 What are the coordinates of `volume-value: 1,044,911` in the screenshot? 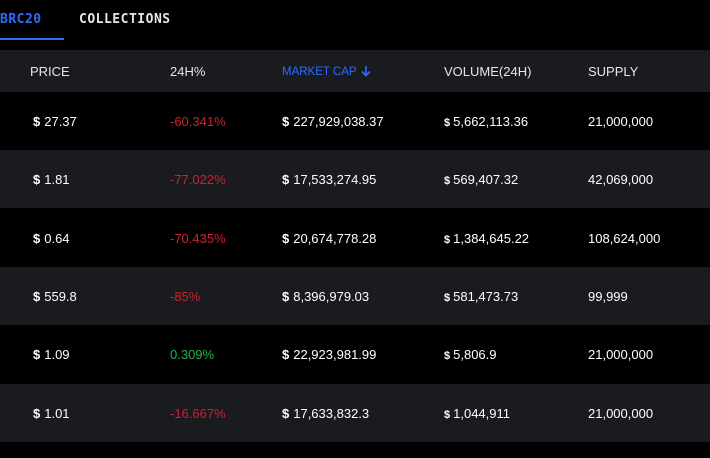 It's located at (481, 413).